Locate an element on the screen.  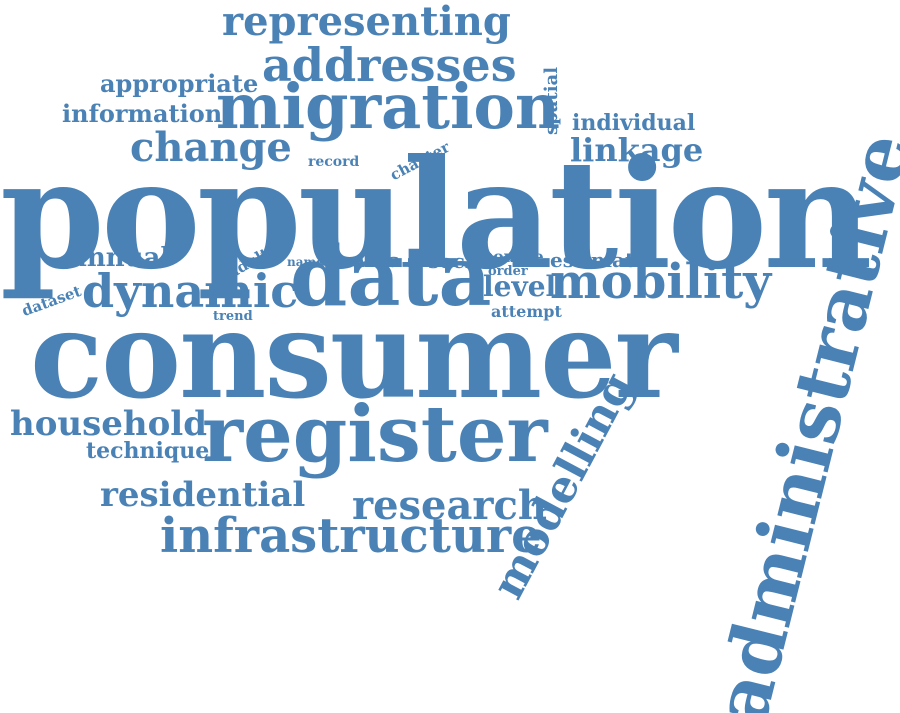
word-attempt: attempt is located at coordinates (526, 311).